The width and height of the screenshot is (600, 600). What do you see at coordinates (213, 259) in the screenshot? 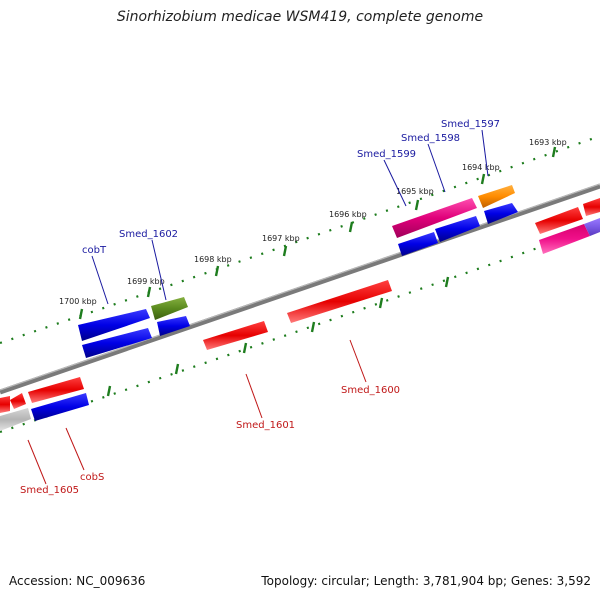
I see `tick-label-1698: 1698 kbp` at bounding box center [213, 259].